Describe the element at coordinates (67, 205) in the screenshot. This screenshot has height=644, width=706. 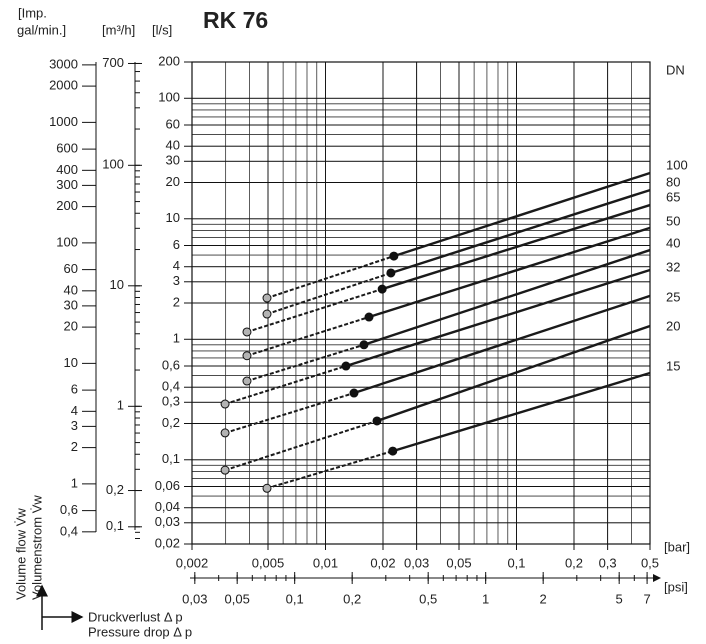
I see `y3-tick-label: 200` at that location.